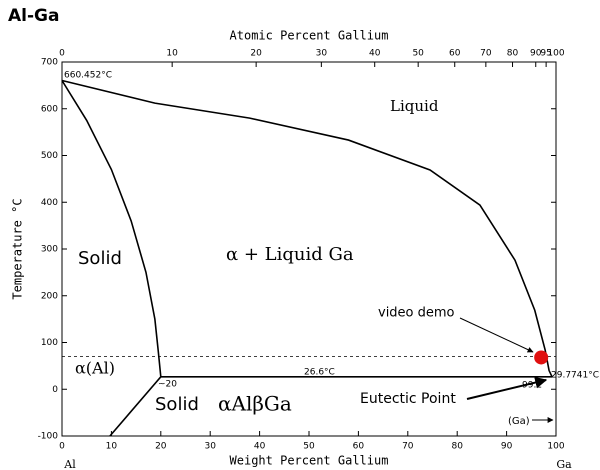  What do you see at coordinates (260, 447) in the screenshot?
I see `x-tick-label: 40` at bounding box center [260, 447].